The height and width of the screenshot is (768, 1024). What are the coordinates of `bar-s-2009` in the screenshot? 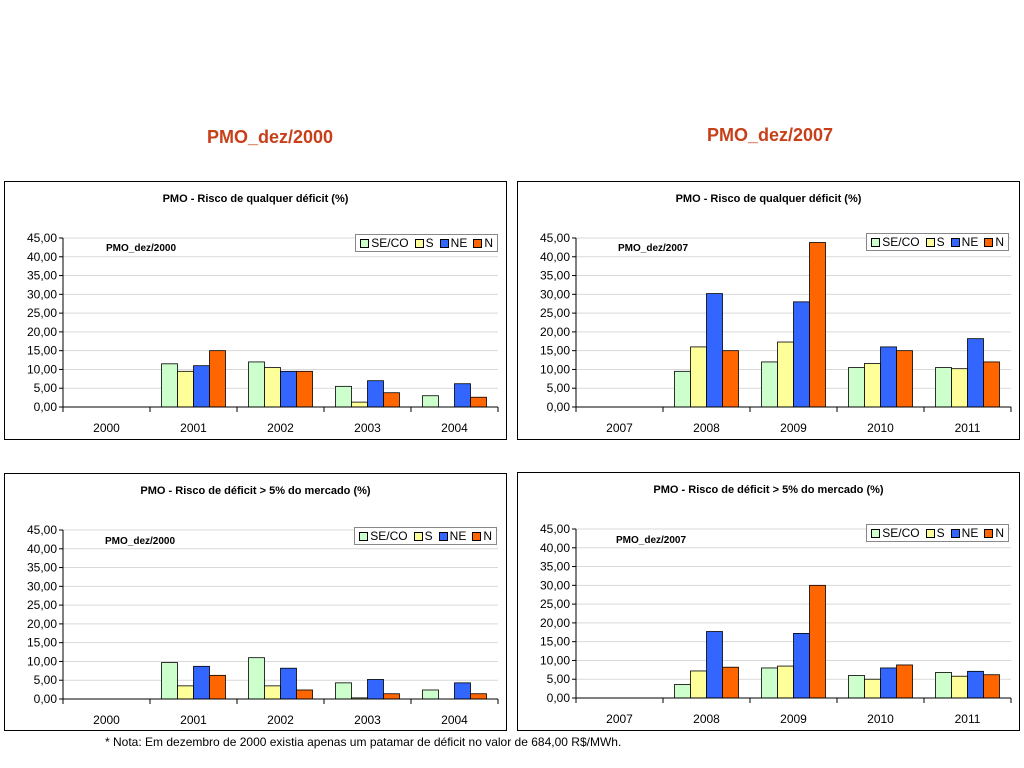 It's located at (785, 374).